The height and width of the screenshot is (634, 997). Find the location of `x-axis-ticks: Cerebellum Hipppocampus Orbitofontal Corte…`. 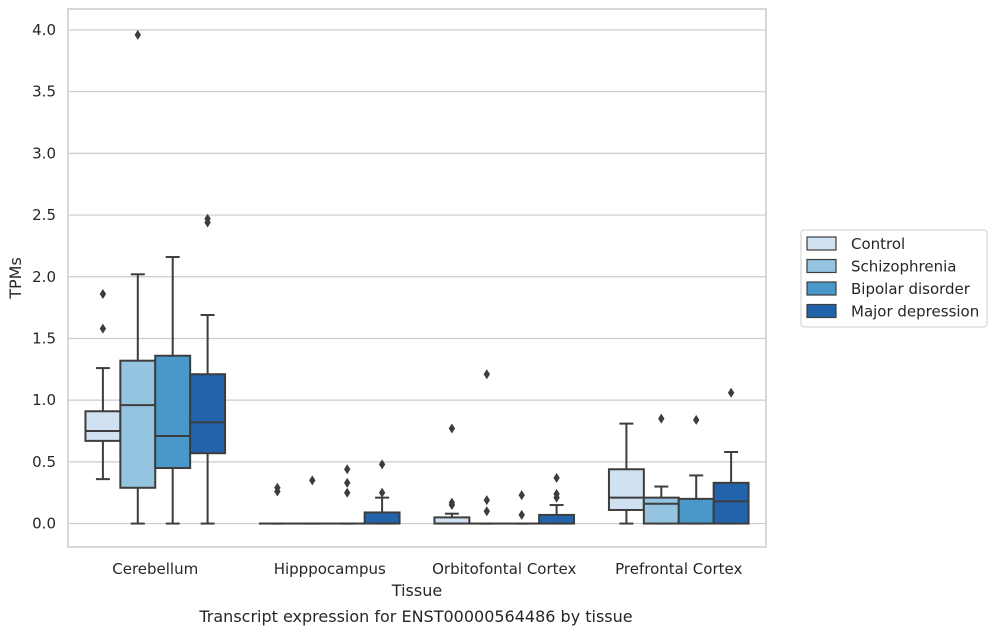

x-axis-ticks: Cerebellum Hipppocampus Orbitofontal Corte… is located at coordinates (427, 569).